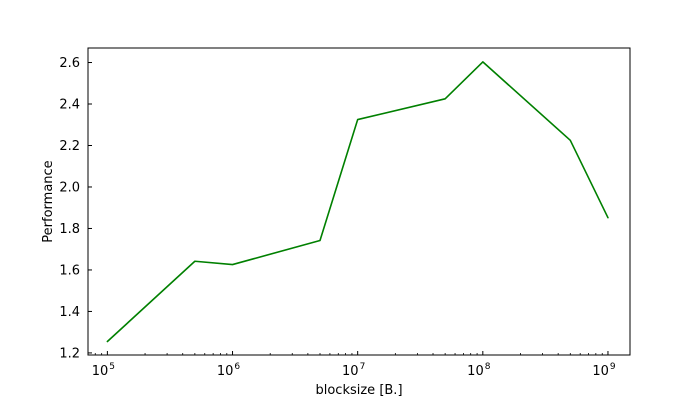 The width and height of the screenshot is (700, 400). I want to click on y-tick-label: 1.8, so click(69, 229).